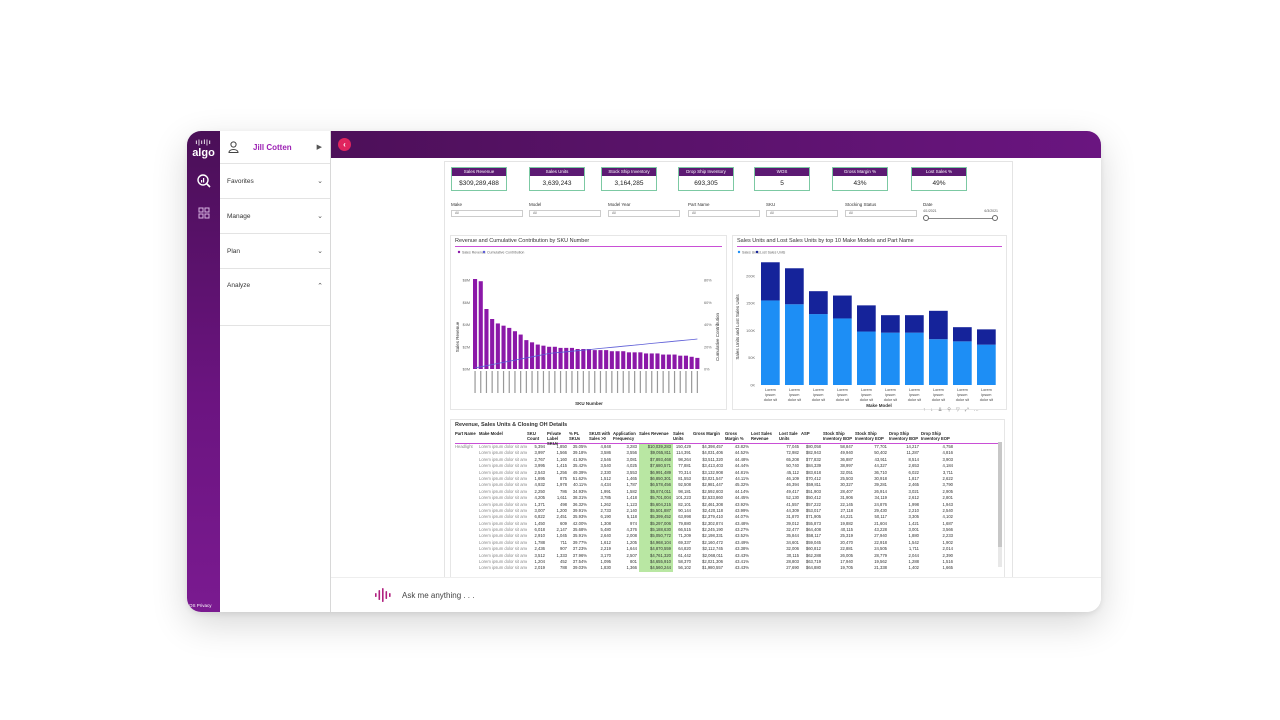 The height and width of the screenshot is (720, 1280). I want to click on user-profile-row: Jill Cotten ▶, so click(275, 147).